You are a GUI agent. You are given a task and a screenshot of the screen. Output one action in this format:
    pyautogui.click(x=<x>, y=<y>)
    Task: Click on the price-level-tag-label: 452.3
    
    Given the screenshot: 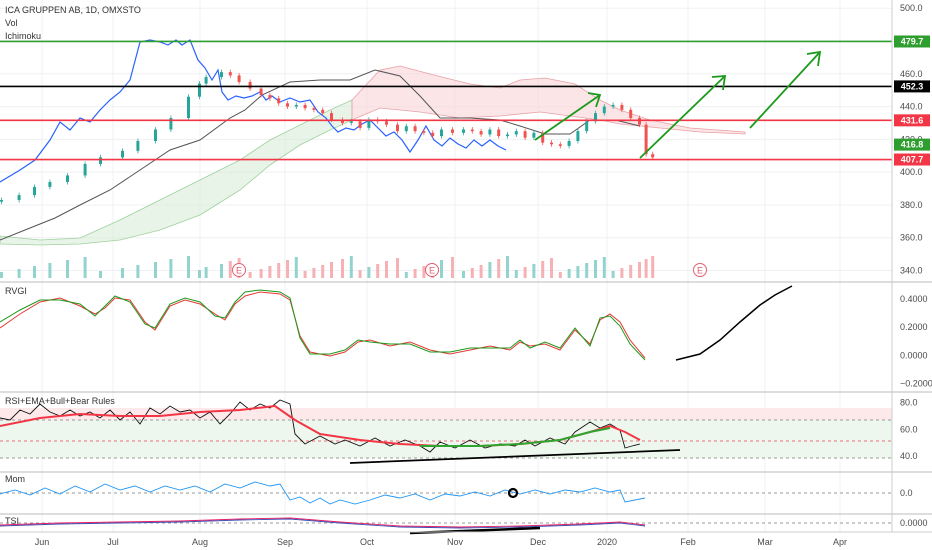 What is the action you would take?
    pyautogui.click(x=912, y=86)
    